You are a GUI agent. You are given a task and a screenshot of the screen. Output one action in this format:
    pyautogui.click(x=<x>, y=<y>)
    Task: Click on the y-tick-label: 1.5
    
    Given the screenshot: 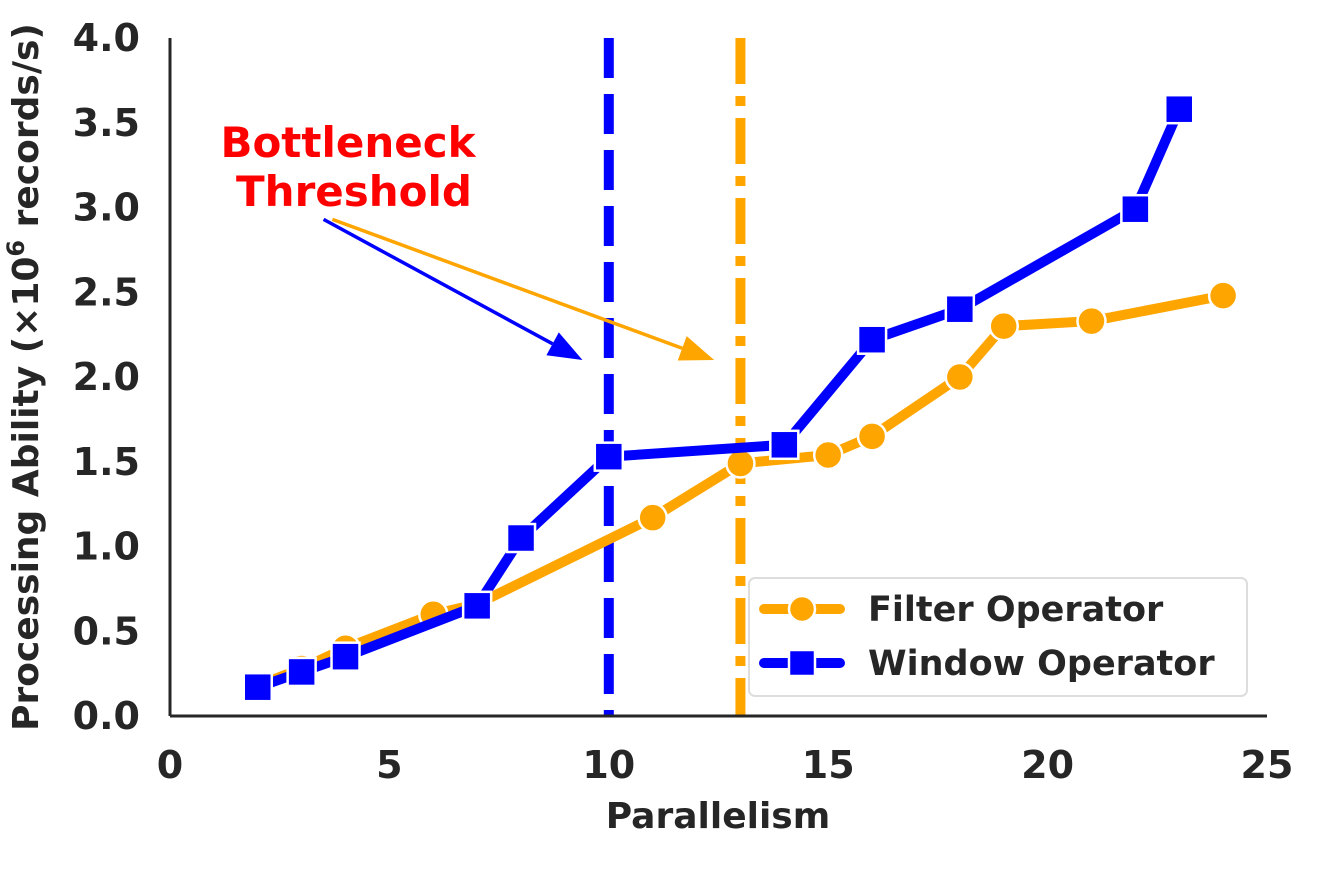 What is the action you would take?
    pyautogui.click(x=106, y=462)
    